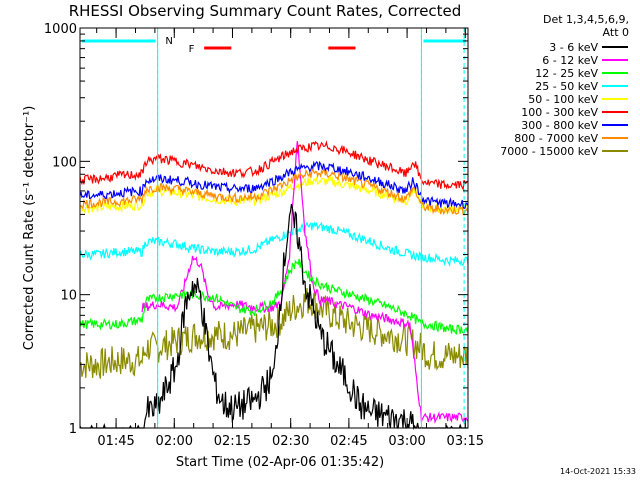  What do you see at coordinates (29, 228) in the screenshot?
I see `y-axis-label: Corrected Count Rate (s⁻¹ detector⁻¹)` at bounding box center [29, 228].